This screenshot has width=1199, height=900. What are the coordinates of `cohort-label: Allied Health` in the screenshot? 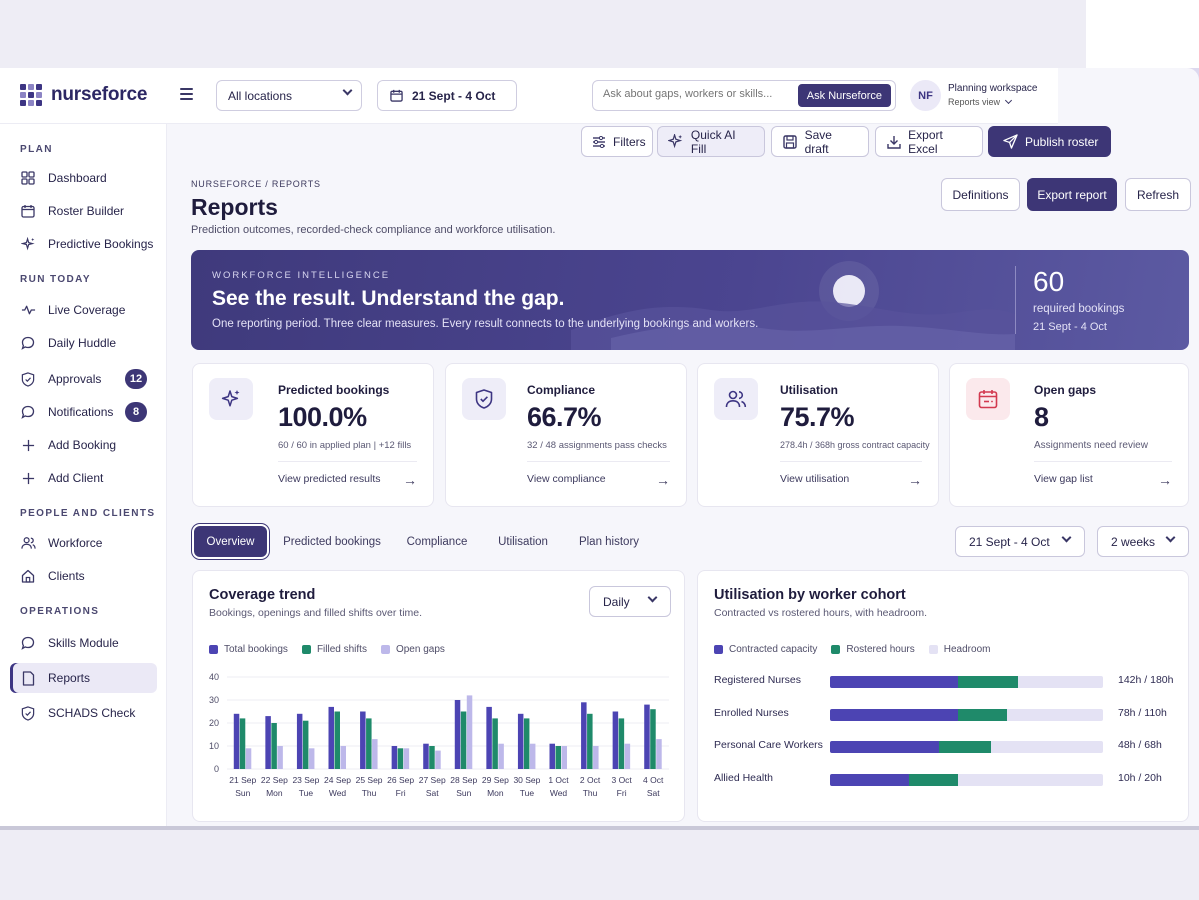 It's located at (743, 777).